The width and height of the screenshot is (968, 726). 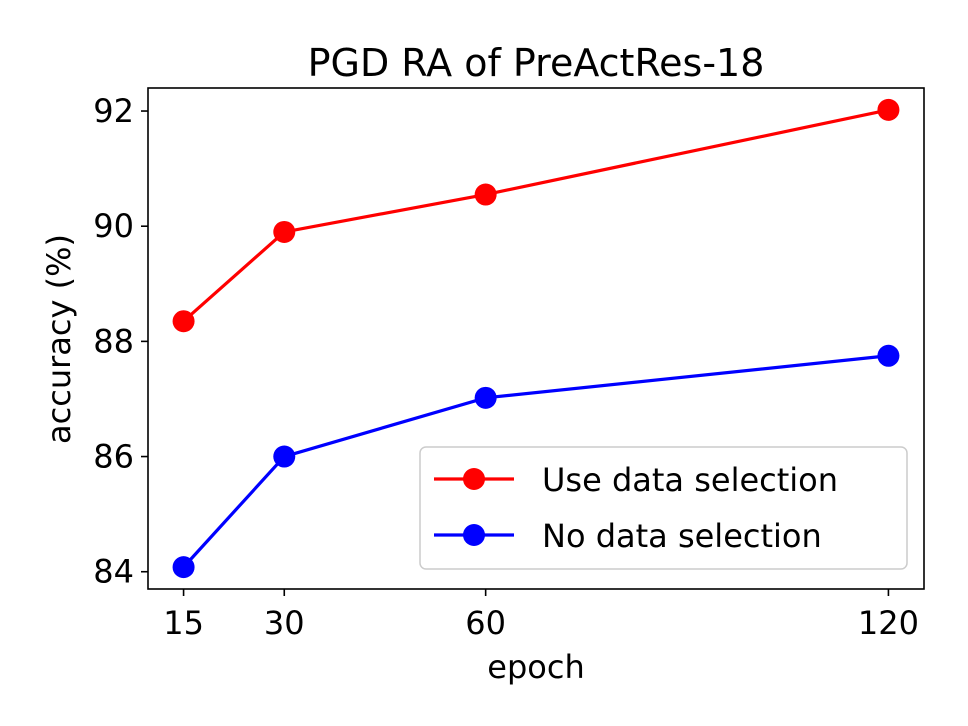 I want to click on x-tick-label: 15, so click(x=183, y=623).